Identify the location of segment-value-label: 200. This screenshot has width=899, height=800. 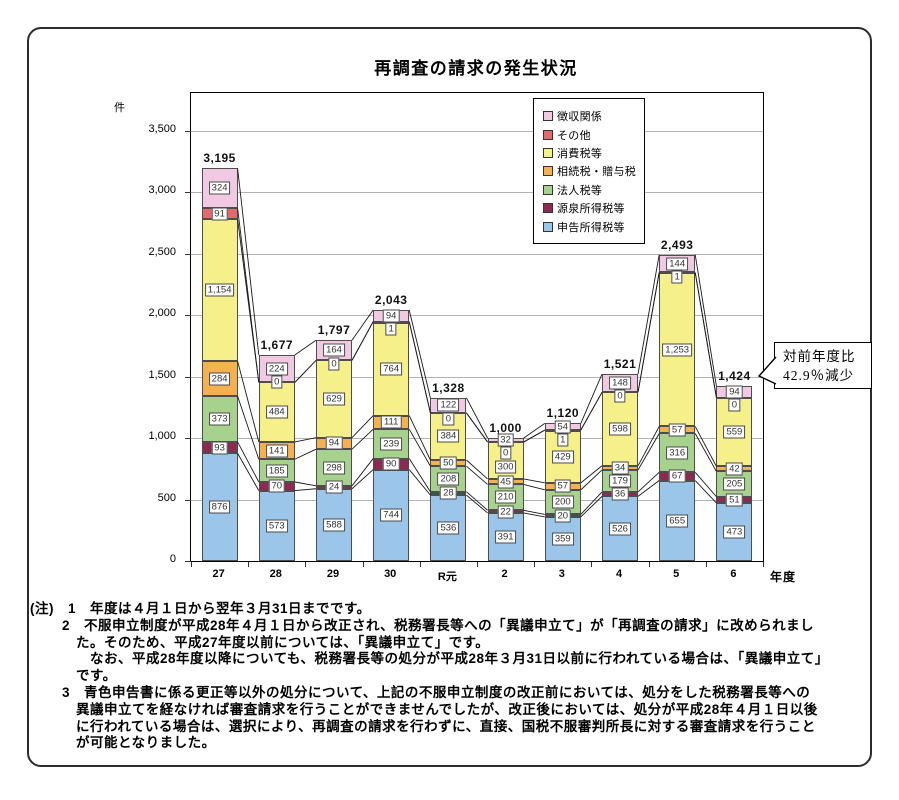
(562, 502).